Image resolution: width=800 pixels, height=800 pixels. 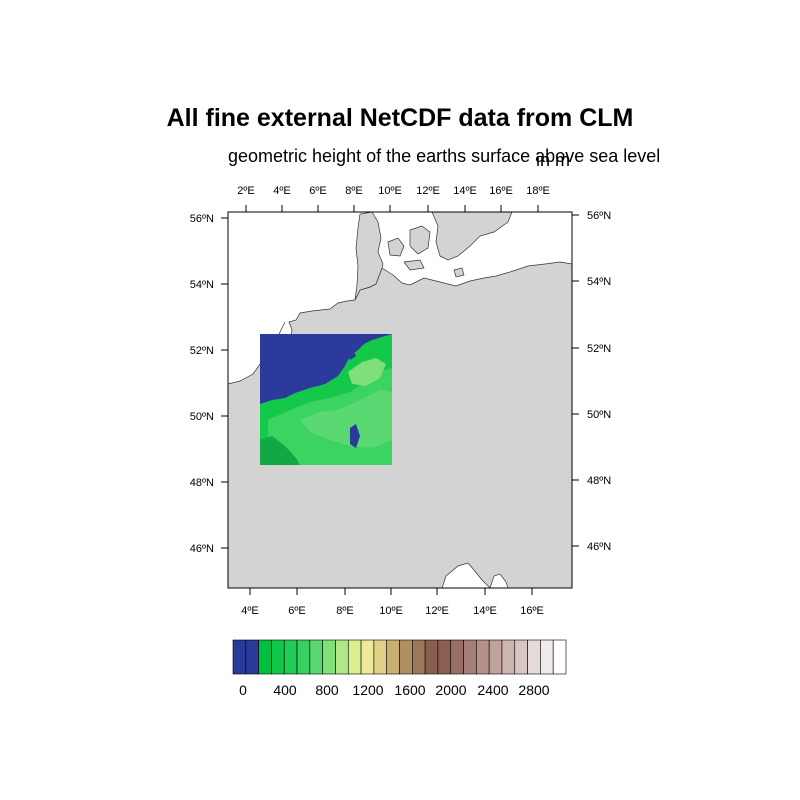 What do you see at coordinates (501, 191) in the screenshot?
I see `top-lon-tick-label: 16ºE` at bounding box center [501, 191].